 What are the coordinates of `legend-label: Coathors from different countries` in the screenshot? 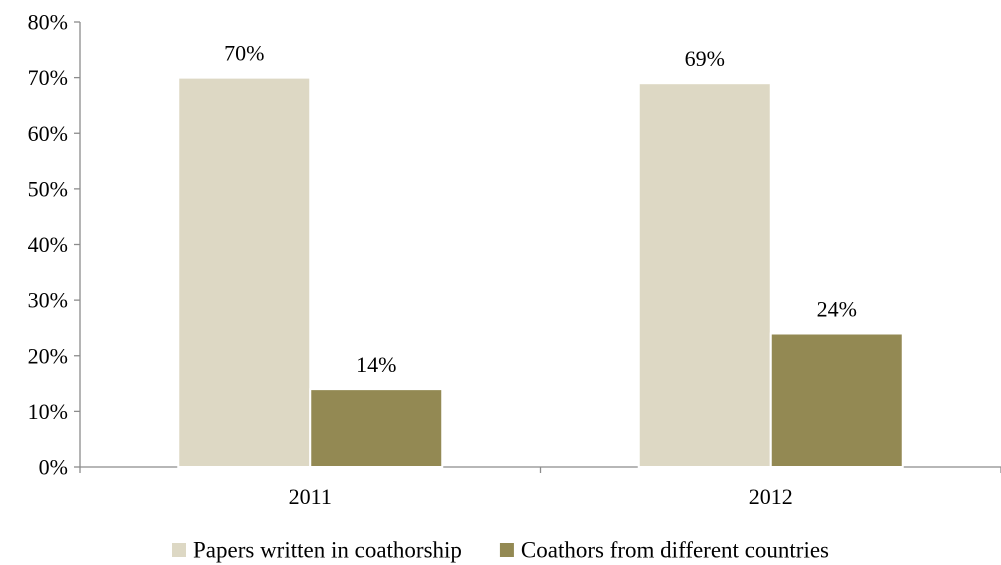 It's located at (675, 550).